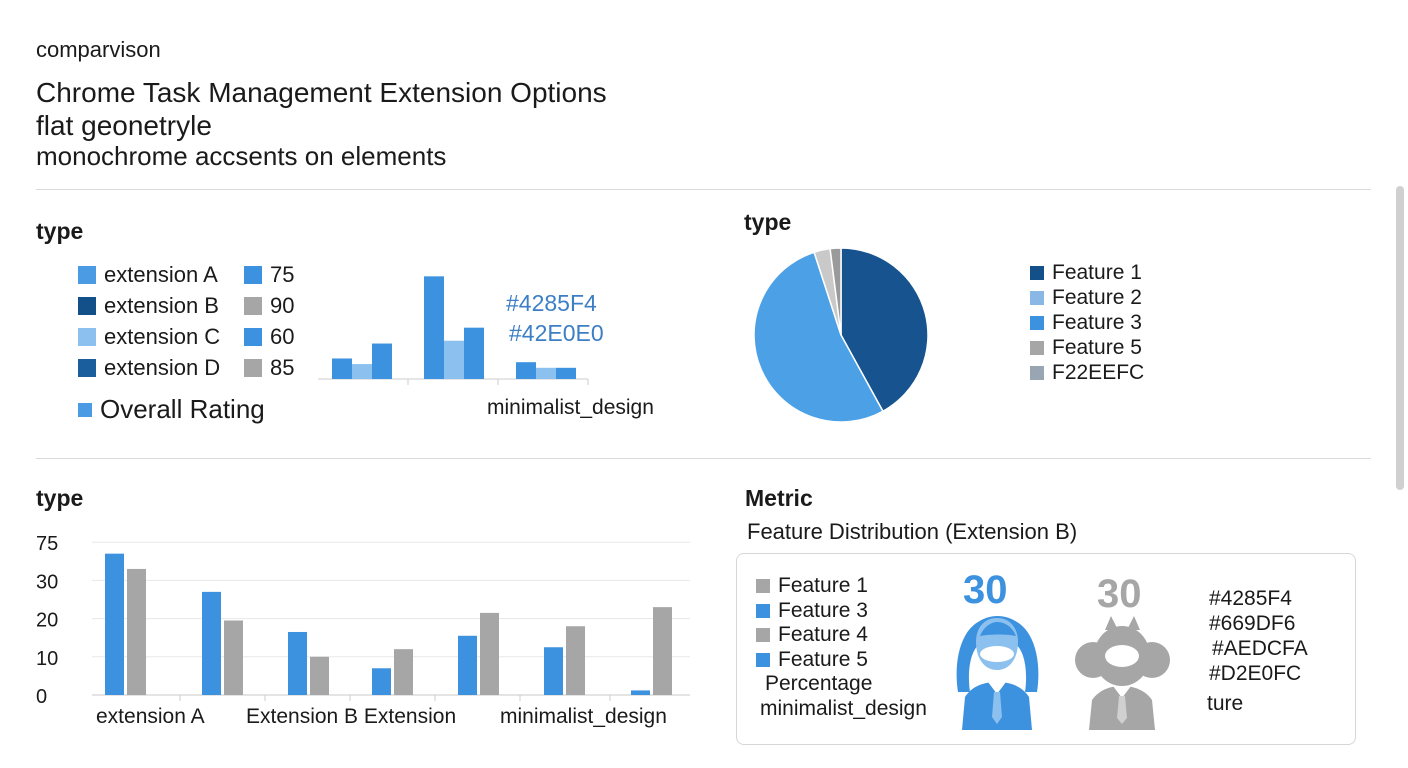 This screenshot has width=1408, height=768. I want to click on page-title: Chrome Task Management Extension Options, so click(321, 92).